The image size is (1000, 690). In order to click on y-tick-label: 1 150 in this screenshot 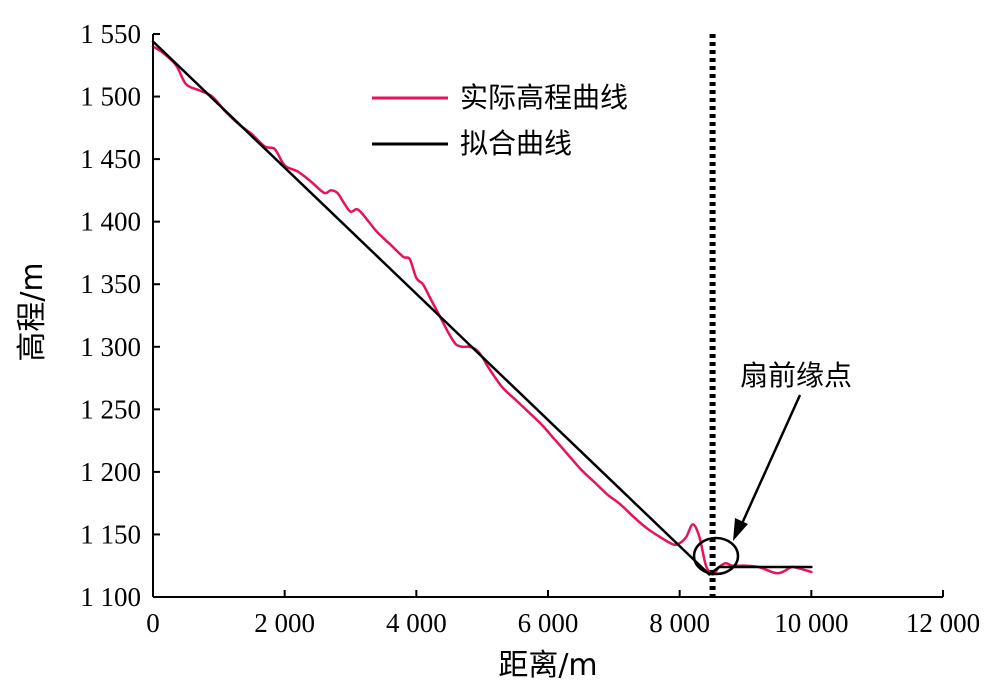, I will do `click(110, 534)`.